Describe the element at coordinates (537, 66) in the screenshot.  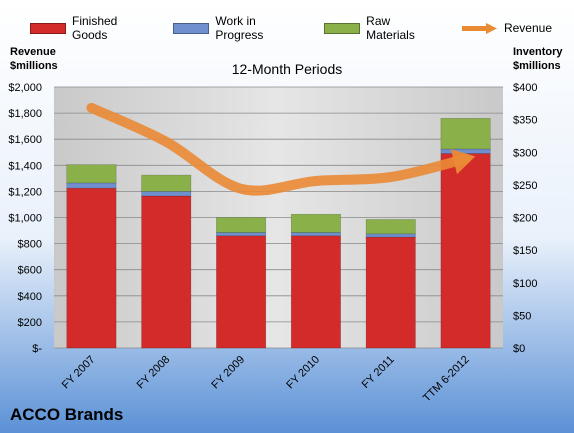
I see `right-axis-title-line-2: $millions` at that location.